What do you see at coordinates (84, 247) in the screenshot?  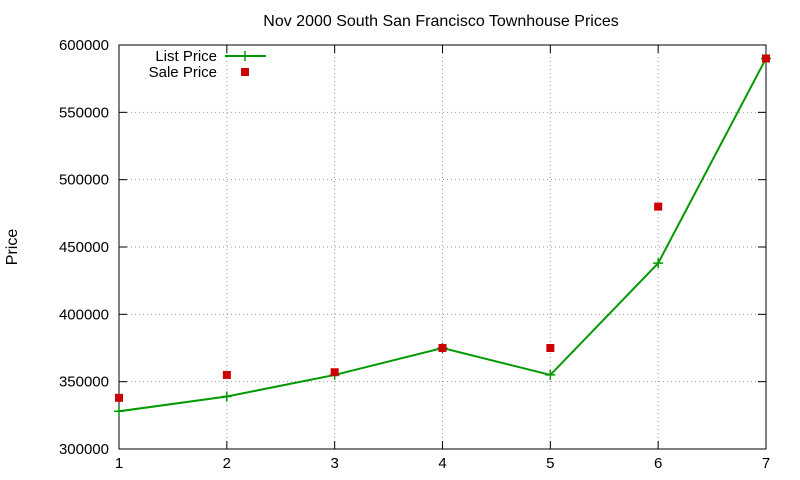 I see `y-tick-label: 450000` at bounding box center [84, 247].